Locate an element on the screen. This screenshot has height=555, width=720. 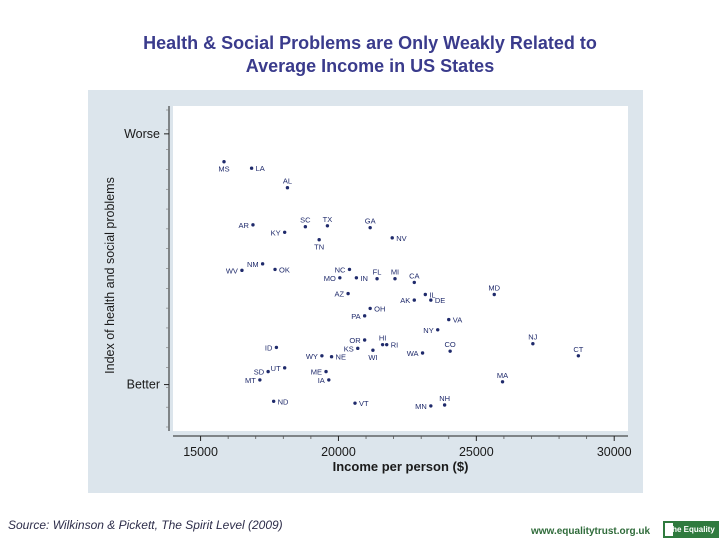
data-point-label: KS is located at coordinates (349, 348).